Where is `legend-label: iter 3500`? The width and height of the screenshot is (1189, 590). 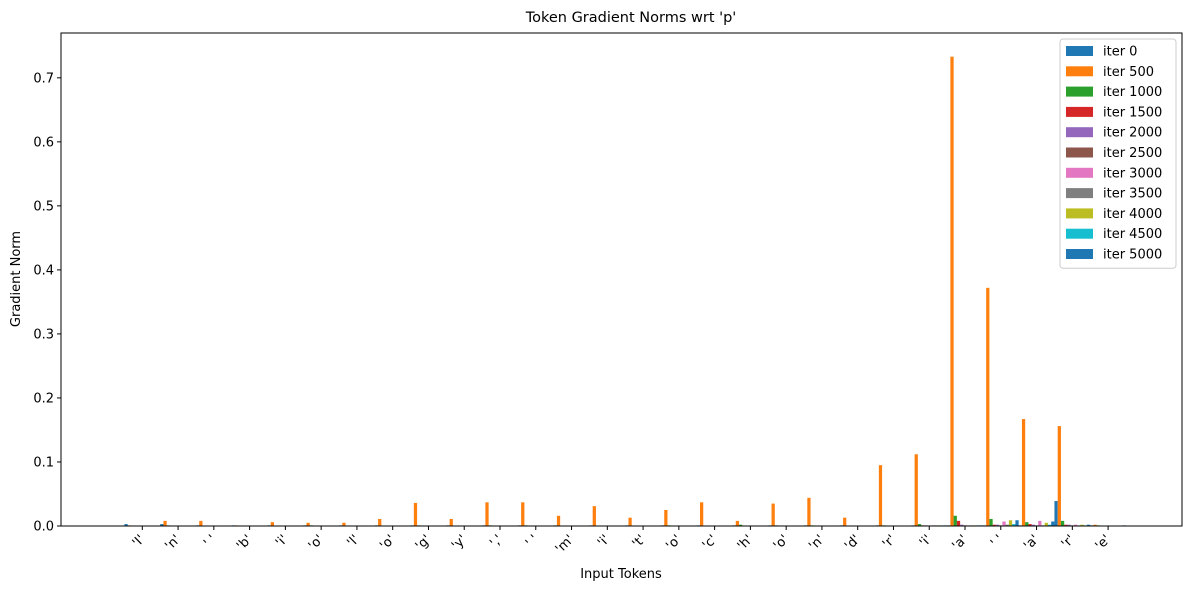 legend-label: iter 3500 is located at coordinates (1132, 194).